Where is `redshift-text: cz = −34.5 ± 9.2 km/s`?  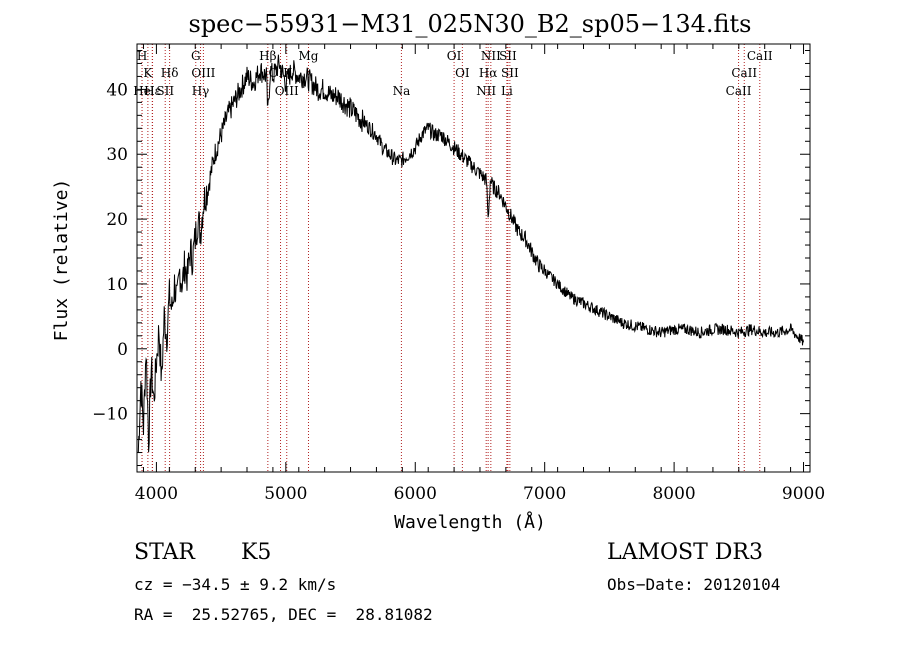
redshift-text: cz = −34.5 ± 9.2 km/s is located at coordinates (235, 584).